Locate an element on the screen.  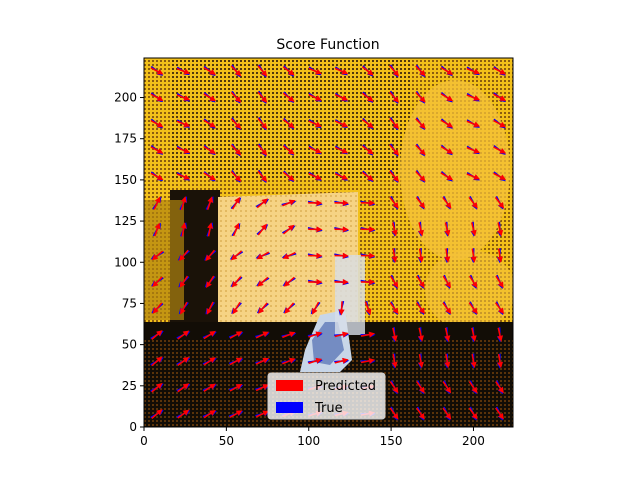
legend: Predicted True is located at coordinates (326, 396).